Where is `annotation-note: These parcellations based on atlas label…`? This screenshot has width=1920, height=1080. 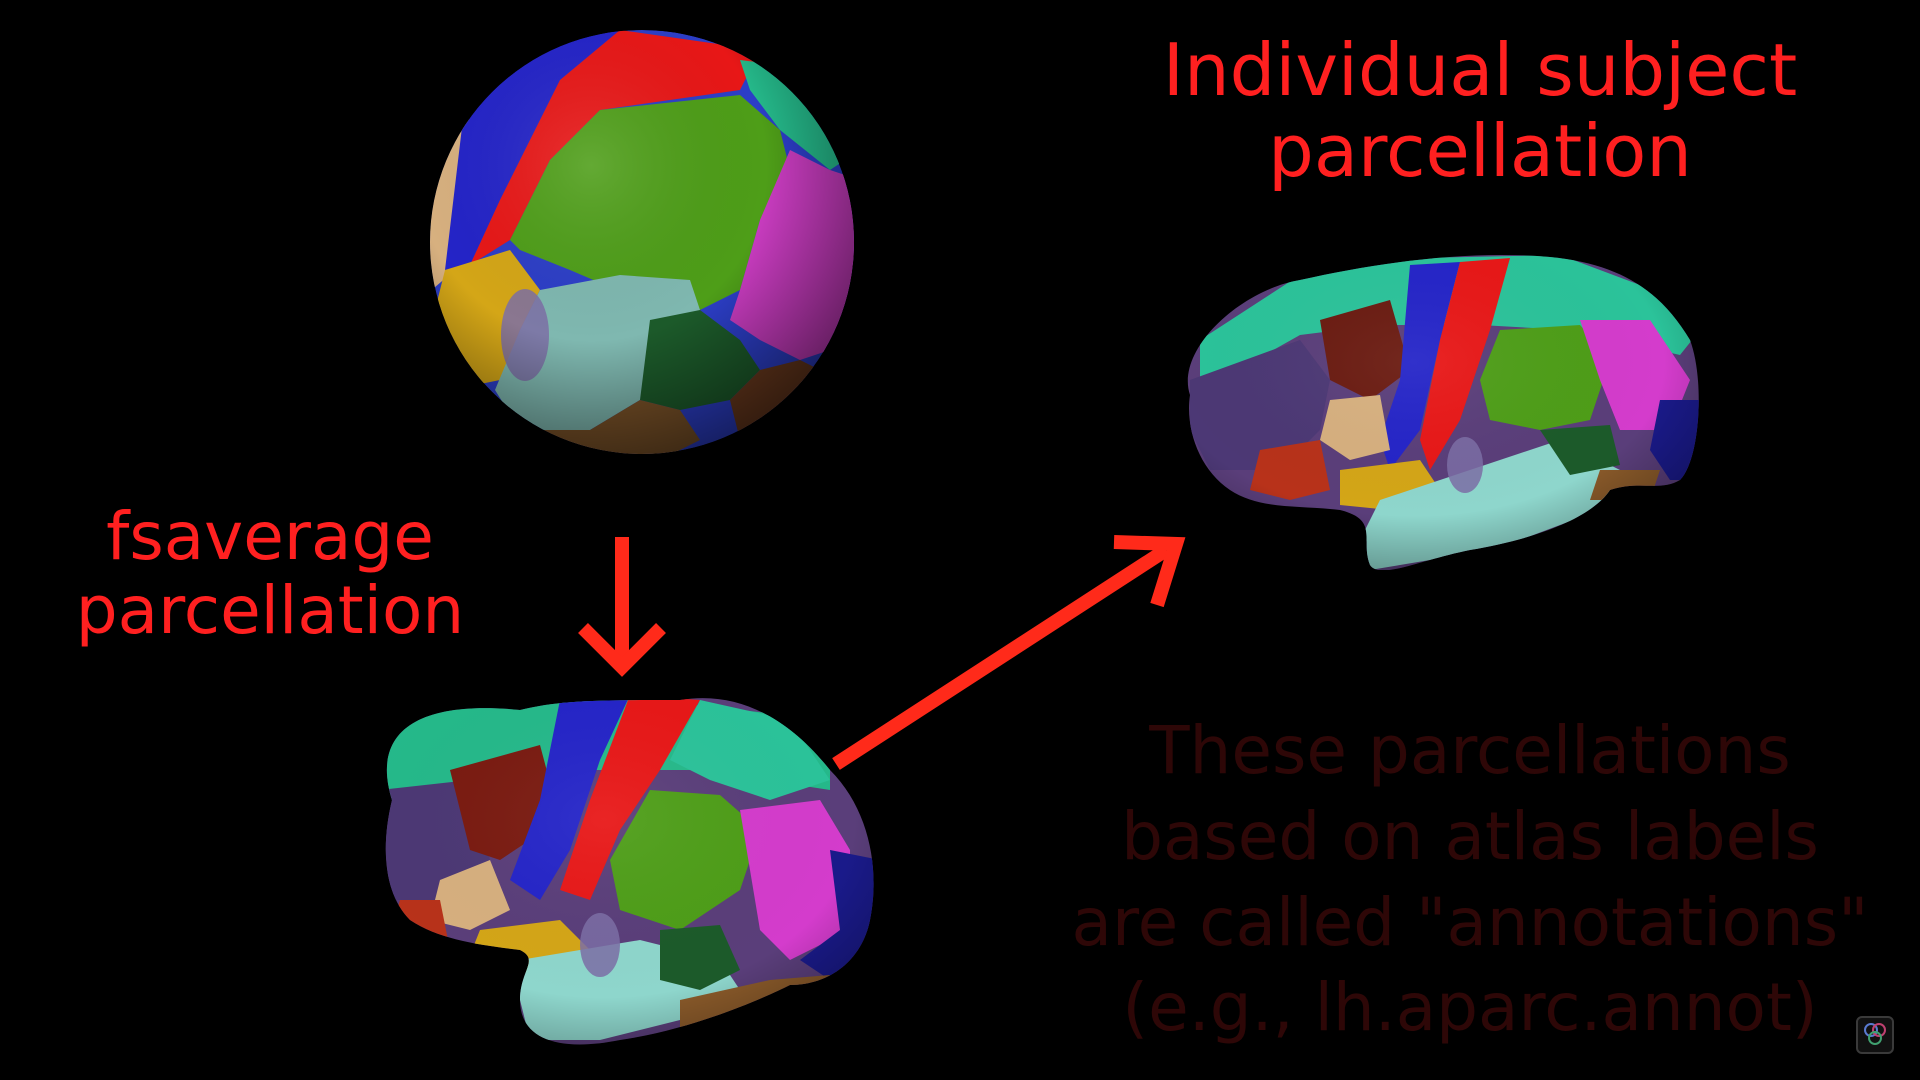
annotation-note: These parcellations based on atlas label… is located at coordinates (1470, 879).